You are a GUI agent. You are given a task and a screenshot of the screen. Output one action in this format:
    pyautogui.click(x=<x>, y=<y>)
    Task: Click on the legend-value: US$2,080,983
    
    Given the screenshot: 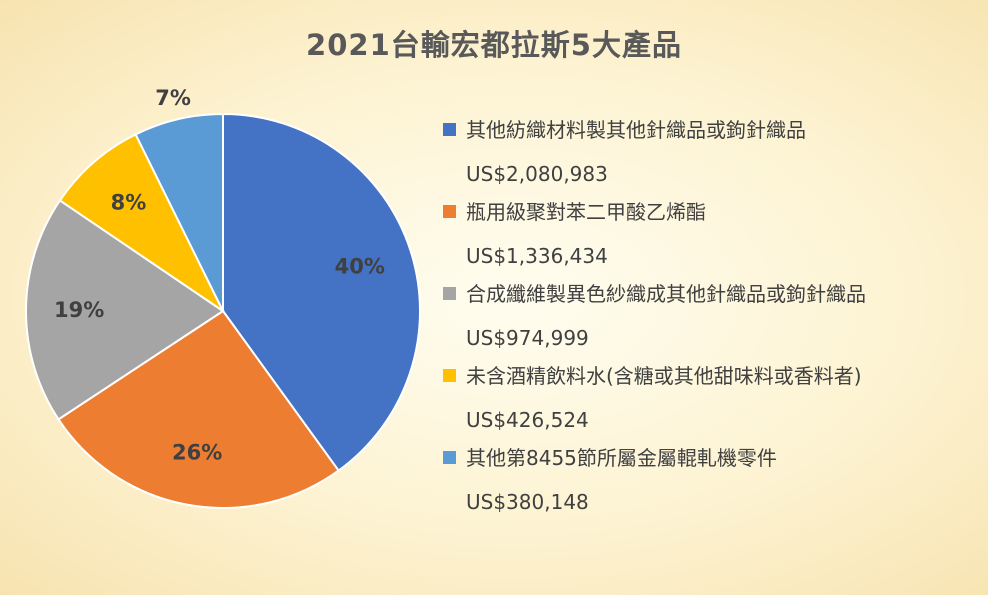 What is the action you would take?
    pyautogui.click(x=537, y=174)
    